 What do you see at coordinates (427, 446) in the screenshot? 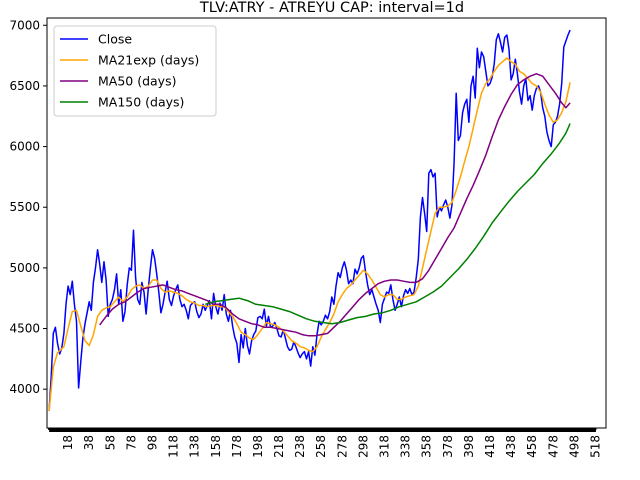
I see `x-tick-label: 358` at bounding box center [427, 446].